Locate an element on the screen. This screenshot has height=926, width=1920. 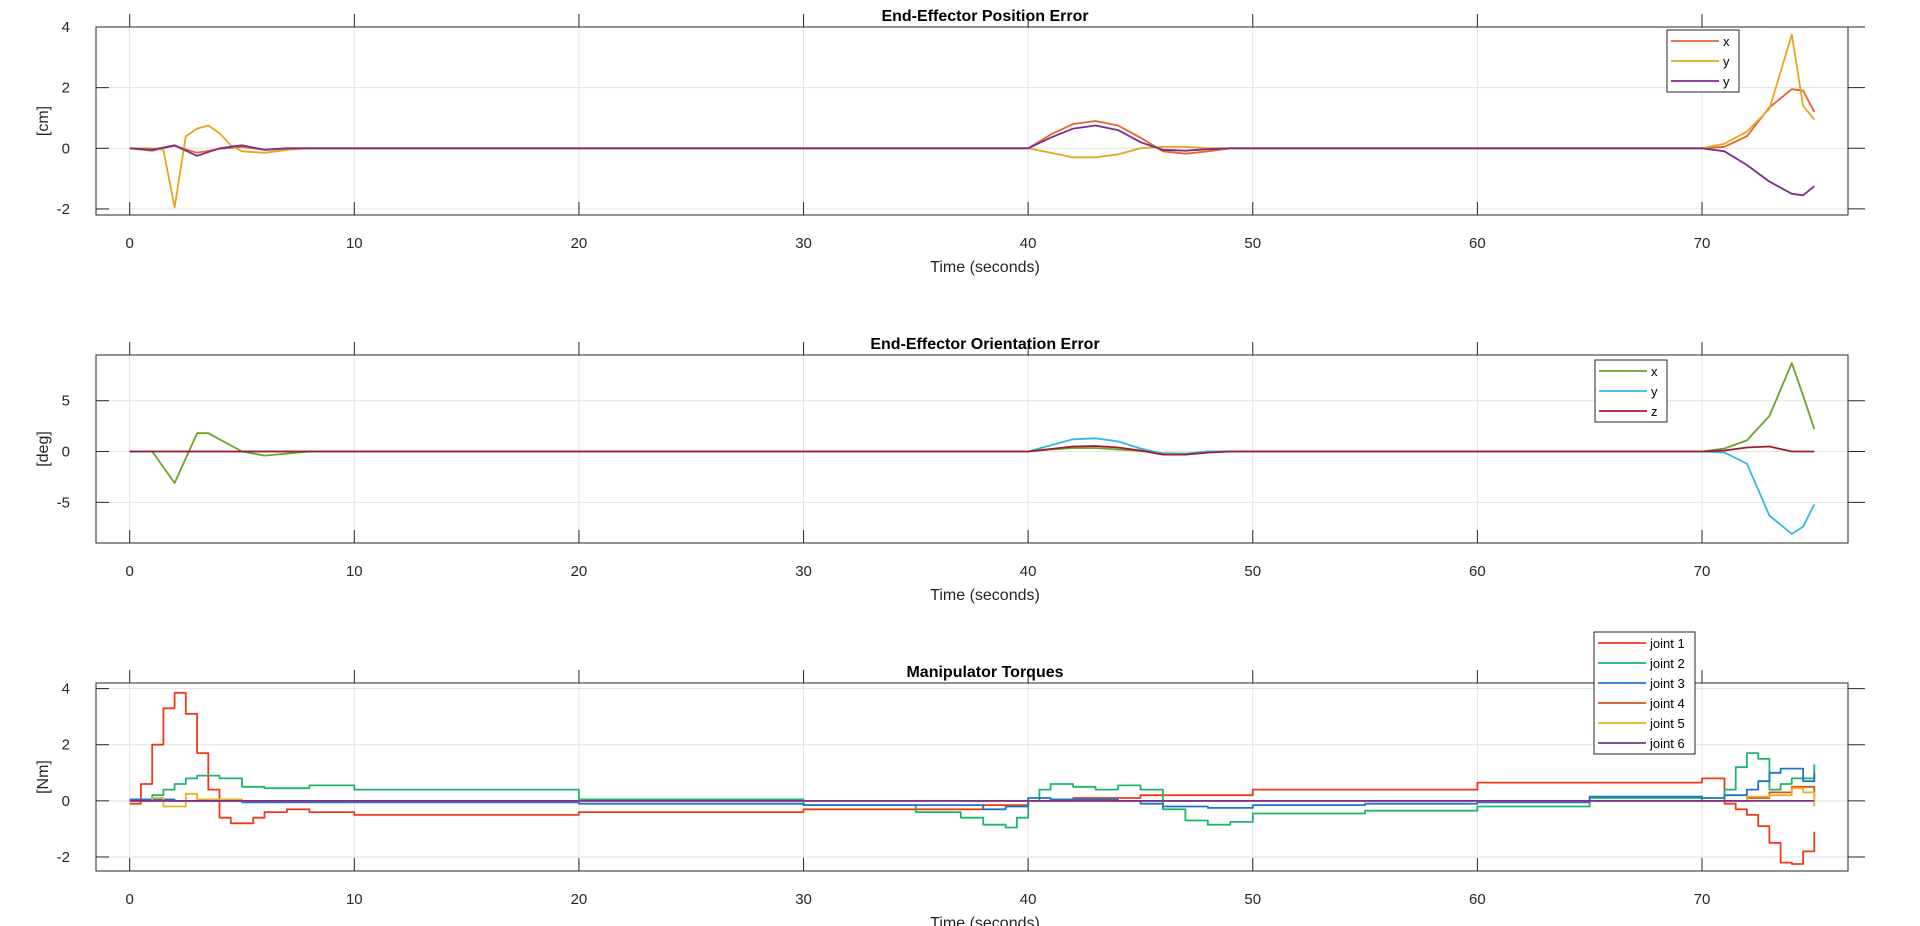
chart-title: Manipulator Torques is located at coordinates (984, 672).